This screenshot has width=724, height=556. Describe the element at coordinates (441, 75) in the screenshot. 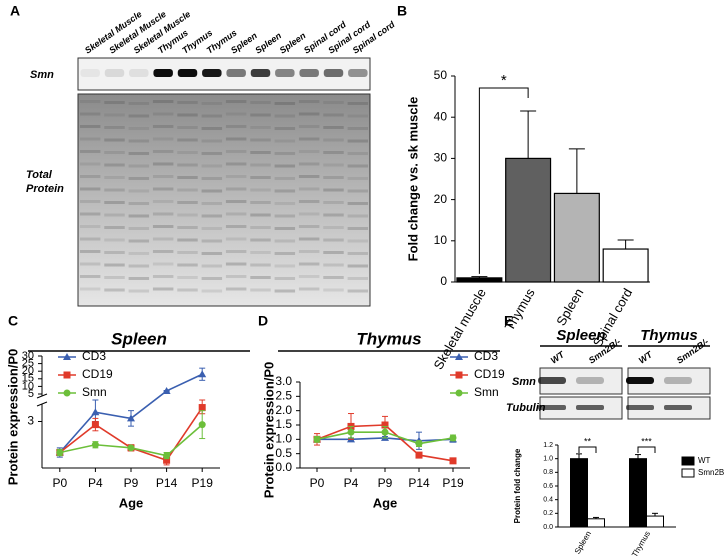

I see `y-tick-label: 50` at that location.